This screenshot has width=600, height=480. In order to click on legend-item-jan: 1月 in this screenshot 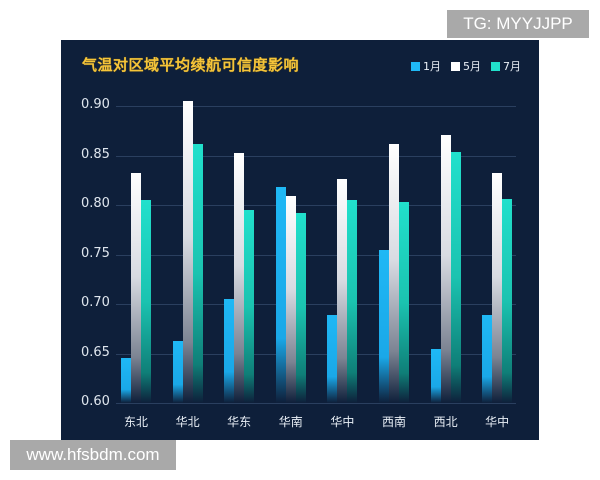, I will do `click(426, 66)`.